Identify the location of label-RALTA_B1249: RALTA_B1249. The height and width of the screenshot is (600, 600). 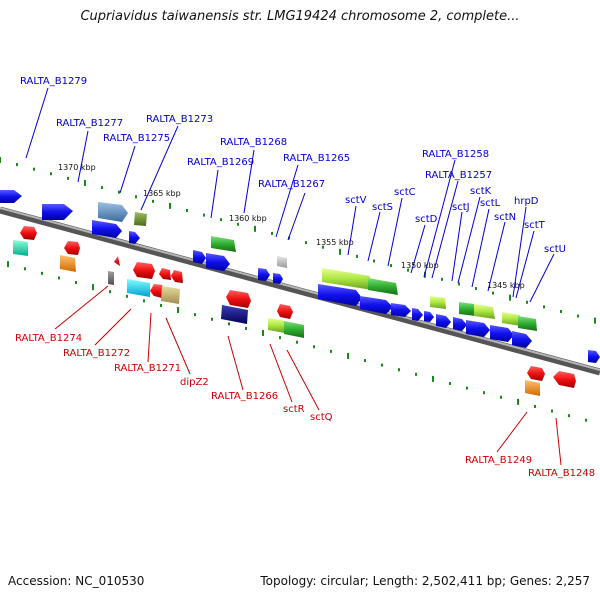
(498, 460).